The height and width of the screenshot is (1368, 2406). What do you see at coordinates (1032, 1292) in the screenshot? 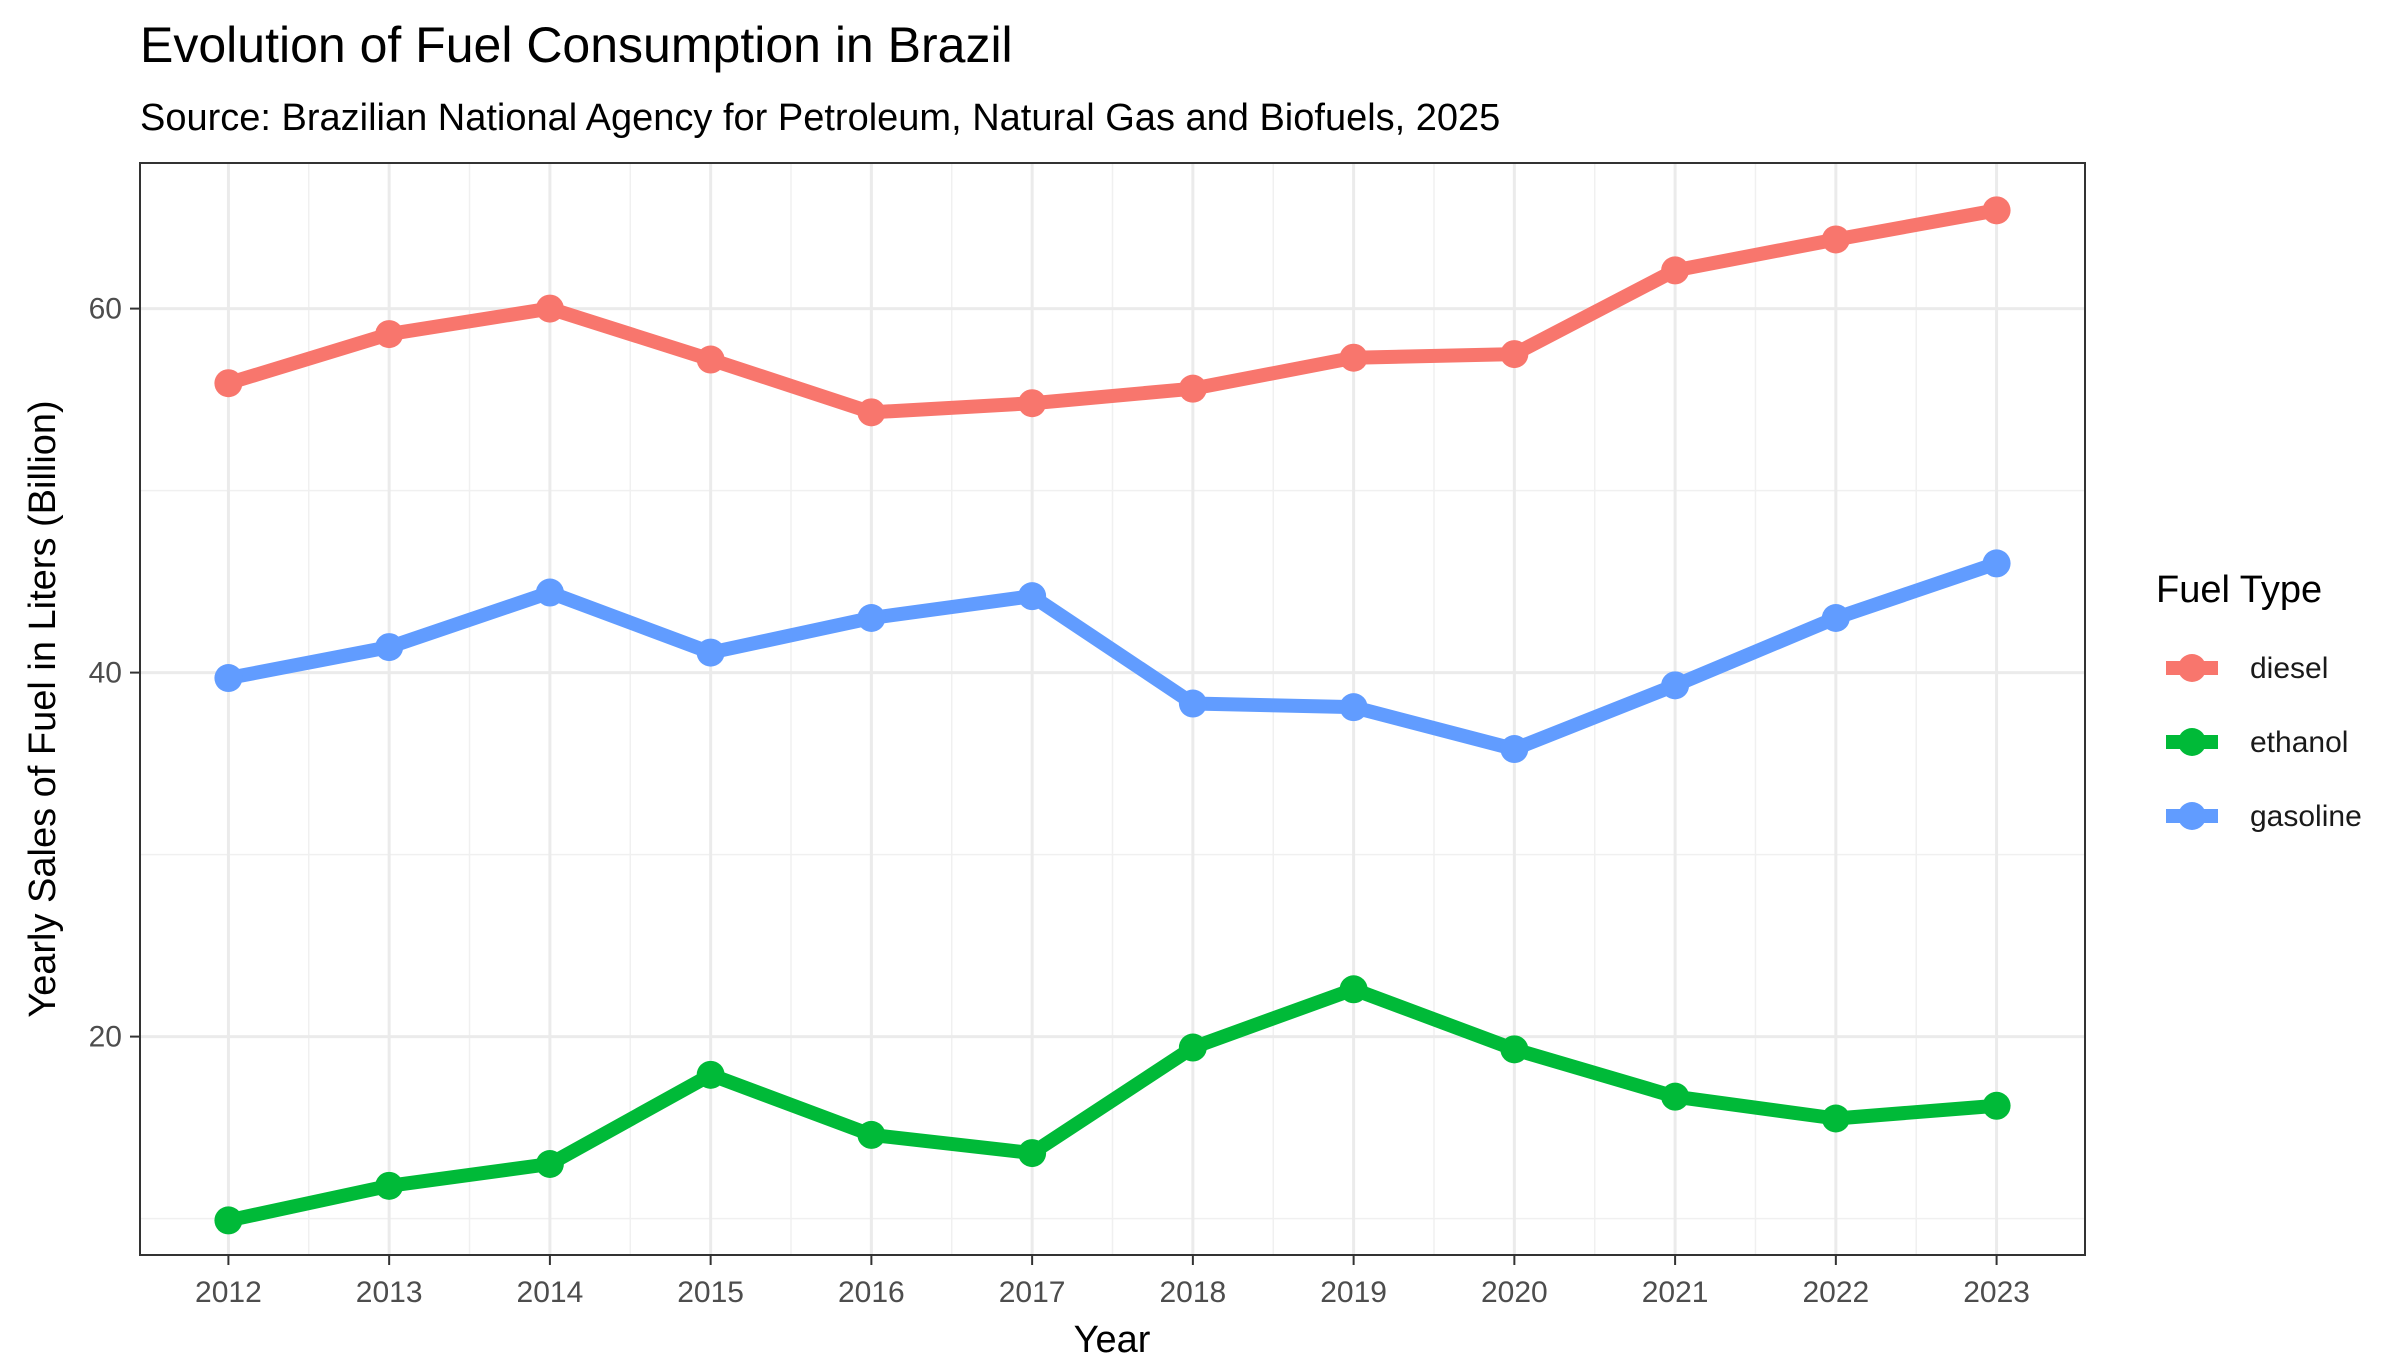
I see `x-tick-label: 2017` at bounding box center [1032, 1292].